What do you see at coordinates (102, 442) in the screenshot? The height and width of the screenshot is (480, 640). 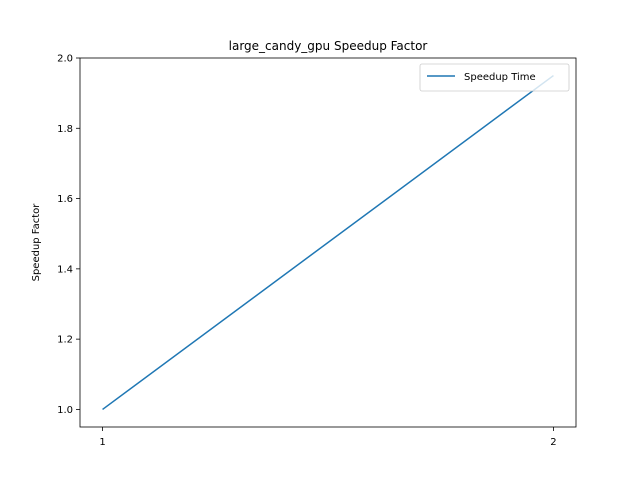 I see `x-tick-label: 1` at bounding box center [102, 442].